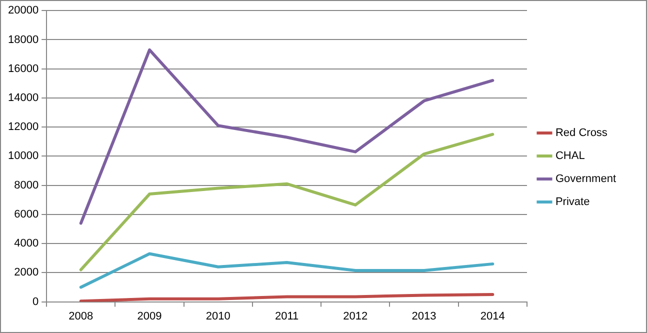 This screenshot has height=333, width=647. Describe the element at coordinates (286, 316) in the screenshot. I see `x-tick-label: 2011` at that location.